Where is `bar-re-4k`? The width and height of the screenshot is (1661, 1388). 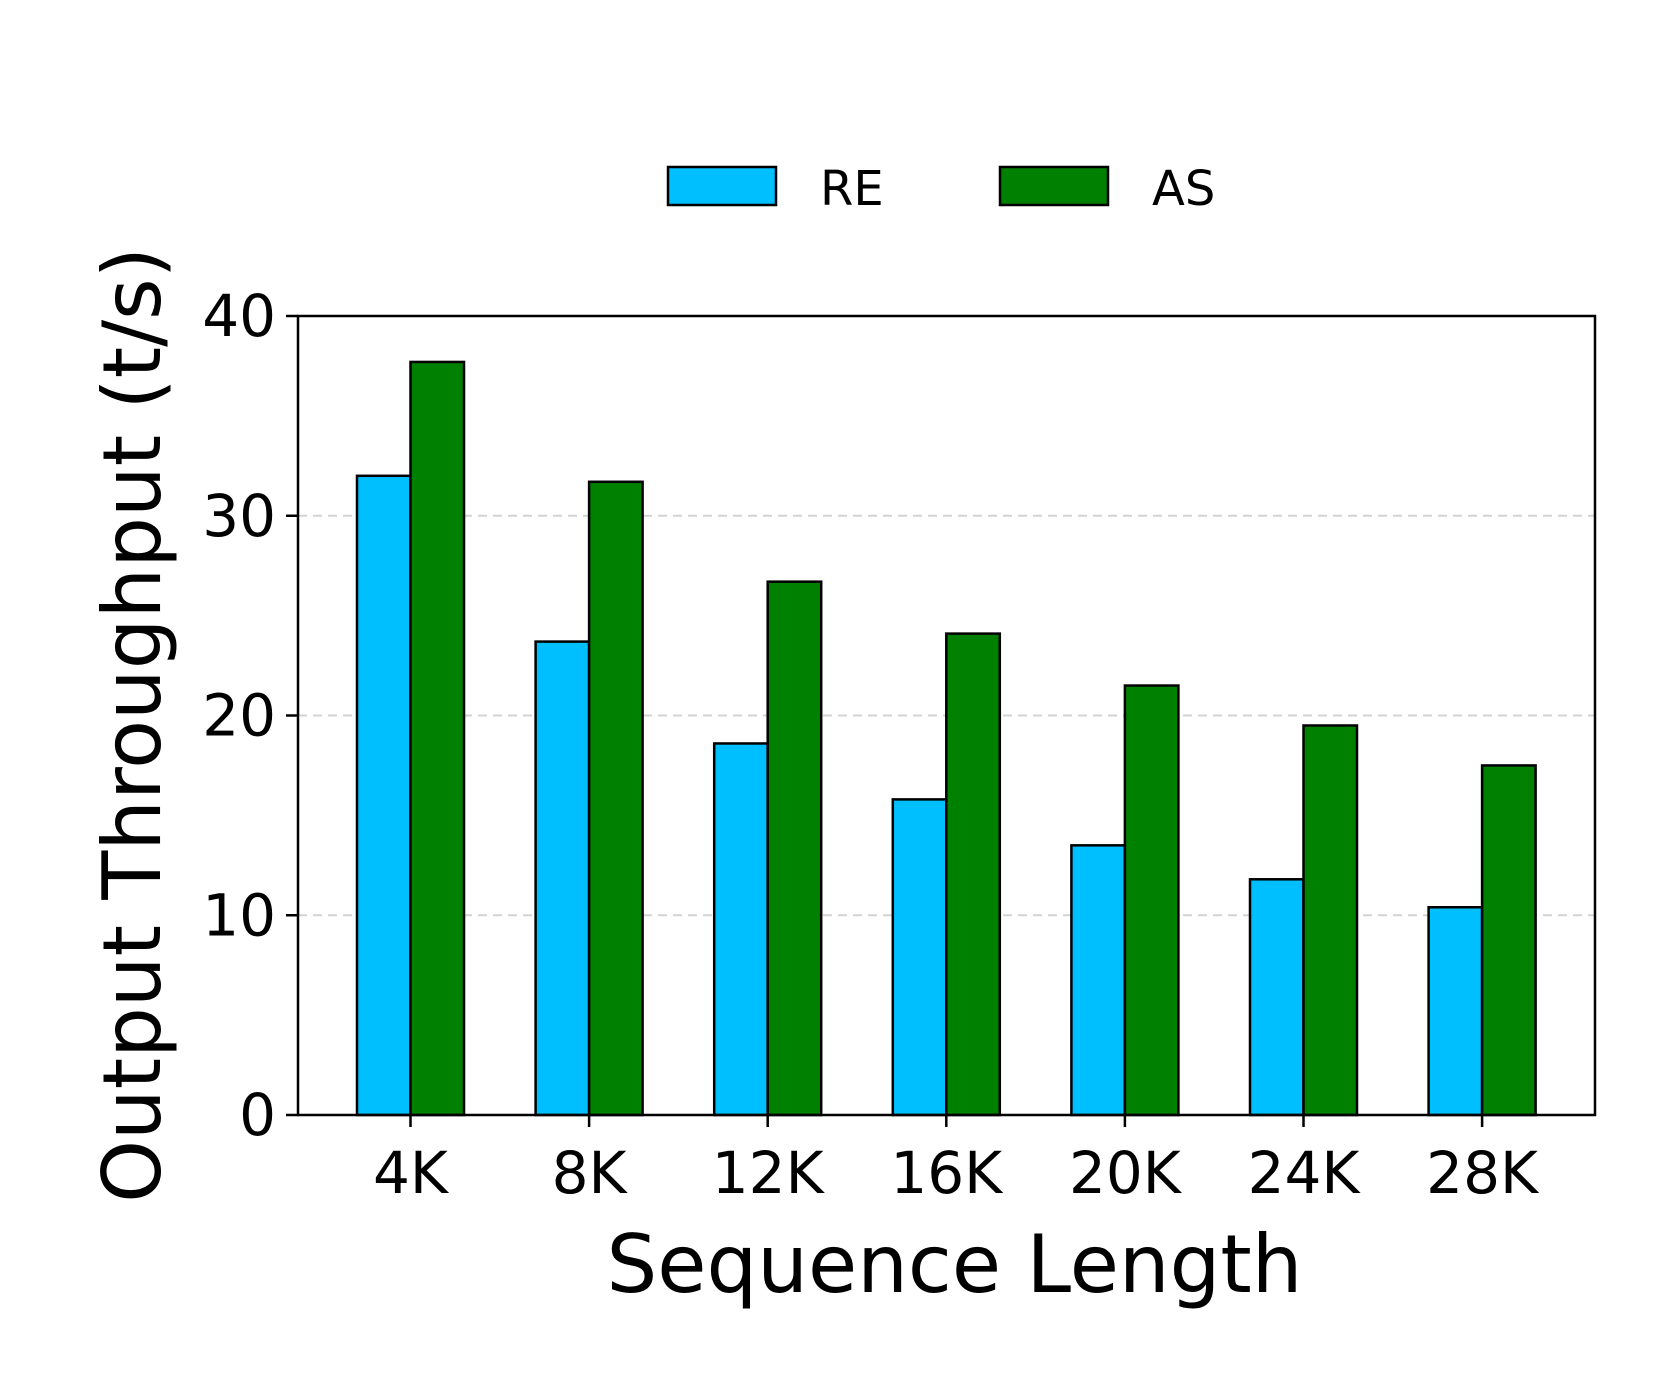 bar-re-4k is located at coordinates (383, 795).